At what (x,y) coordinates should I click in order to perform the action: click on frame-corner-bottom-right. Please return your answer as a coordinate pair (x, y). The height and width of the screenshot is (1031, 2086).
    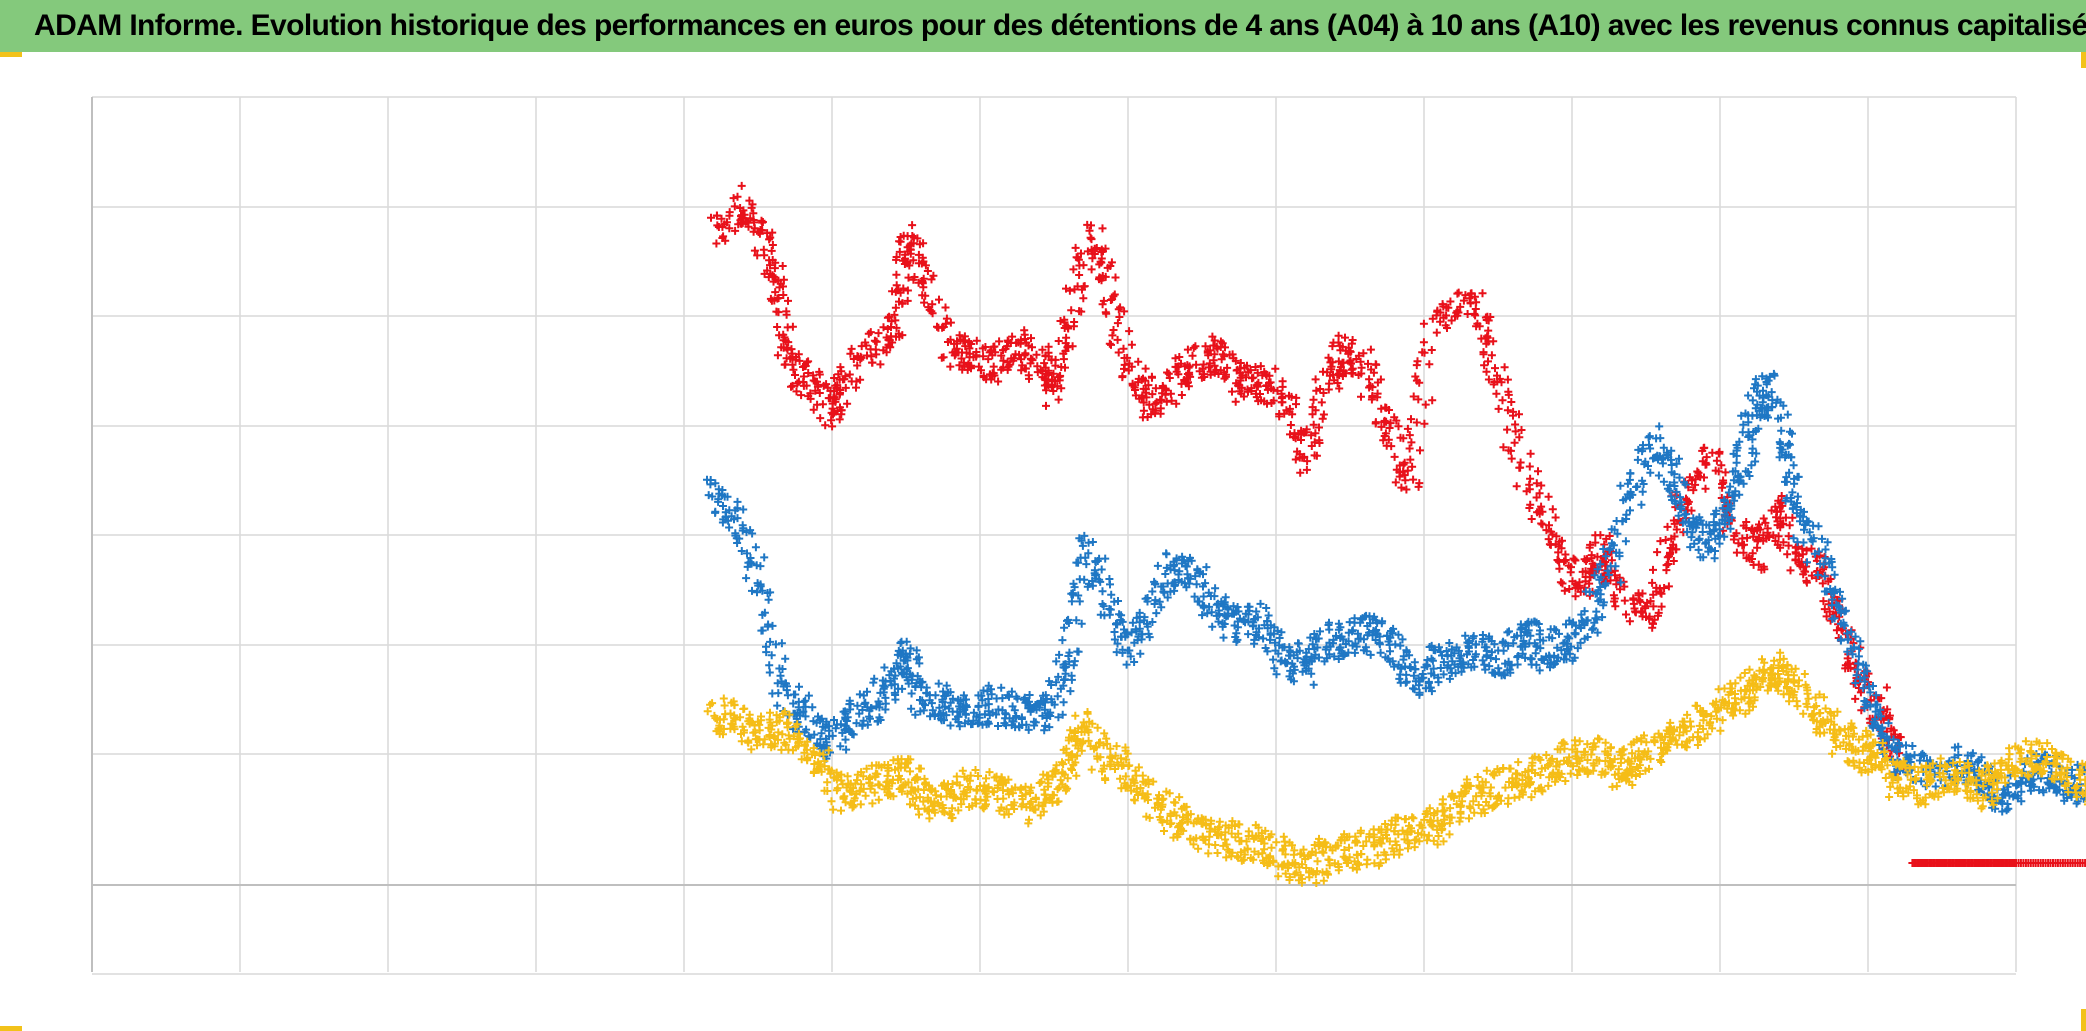
    Looking at the image, I should click on (2083, 1020).